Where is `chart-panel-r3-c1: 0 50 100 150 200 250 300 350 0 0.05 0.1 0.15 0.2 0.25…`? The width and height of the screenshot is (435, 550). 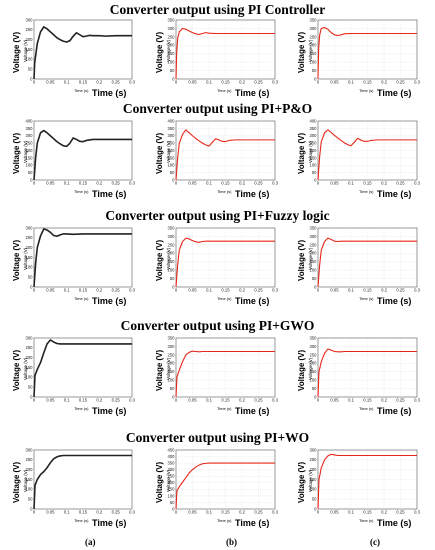
chart-panel-r3-c1: 0 50 100 150 200 250 300 350 0 0.05 0.1 0.15 0.2 0.25… is located at coordinates (223, 369).